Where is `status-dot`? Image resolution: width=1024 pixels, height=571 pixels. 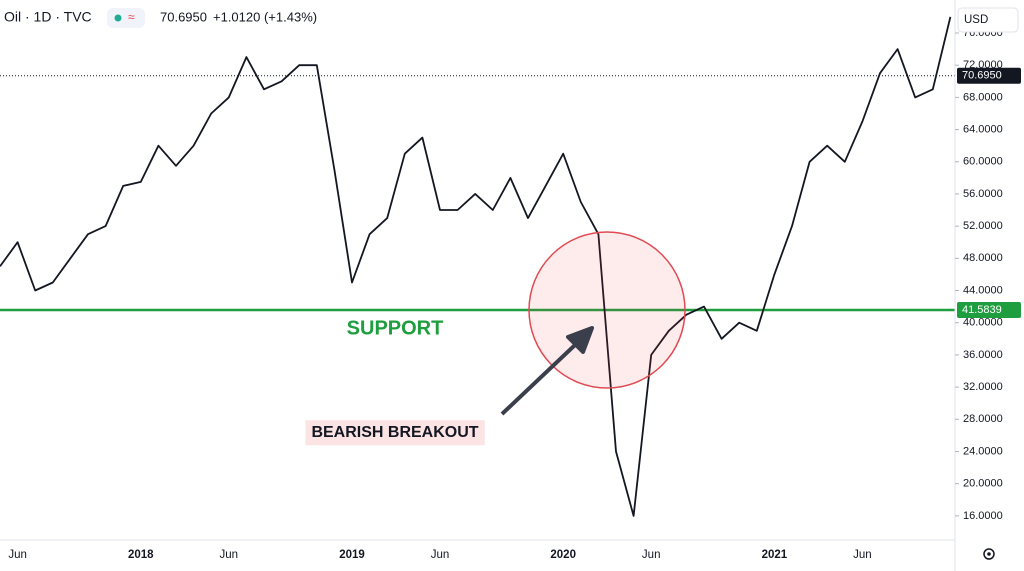 status-dot is located at coordinates (118, 18).